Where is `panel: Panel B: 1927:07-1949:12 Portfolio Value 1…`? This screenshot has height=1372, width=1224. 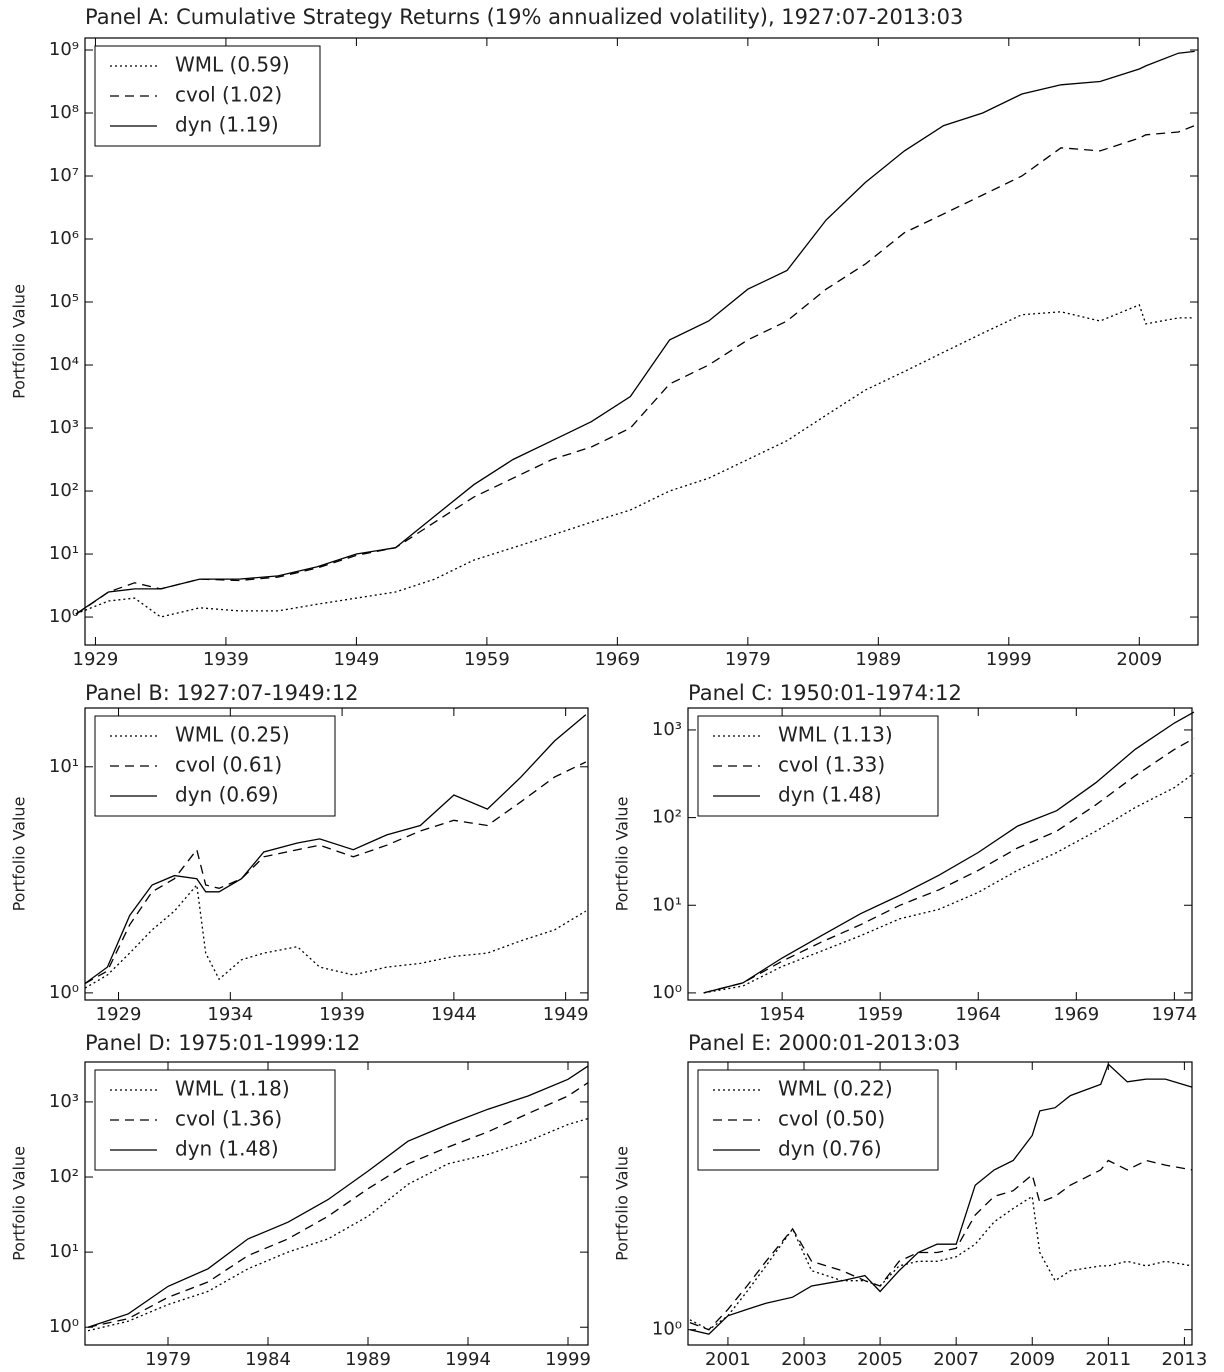 panel: Panel B: 1927:07-1949:12 Portfolio Value 1… is located at coordinates (299, 853).